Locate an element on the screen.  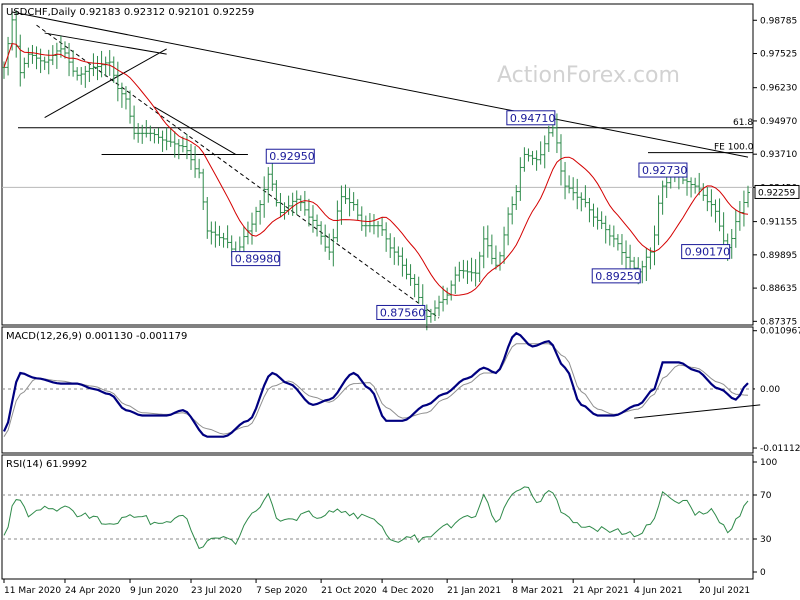
x-tick-label: 4 Dec 2020 is located at coordinates (408, 591).